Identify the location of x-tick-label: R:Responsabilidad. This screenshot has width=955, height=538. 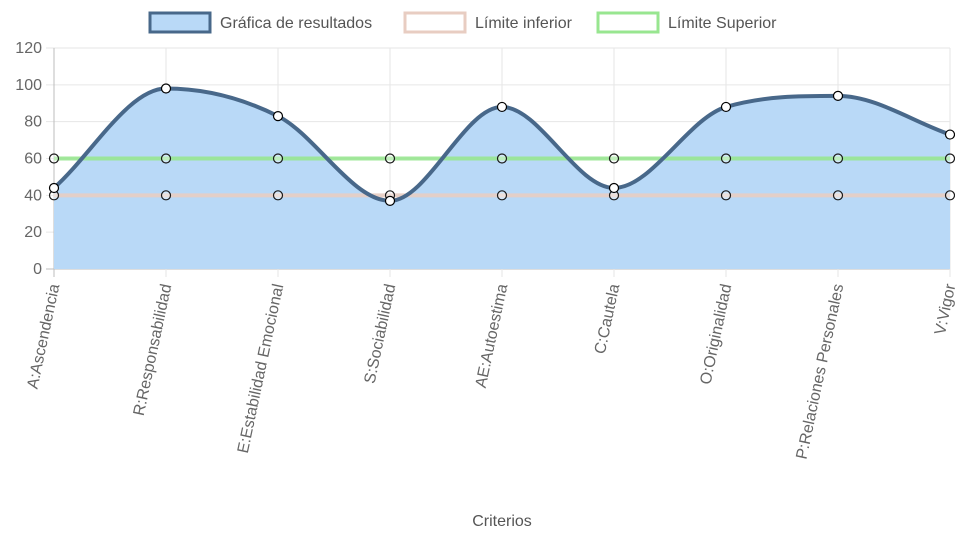
(153, 349).